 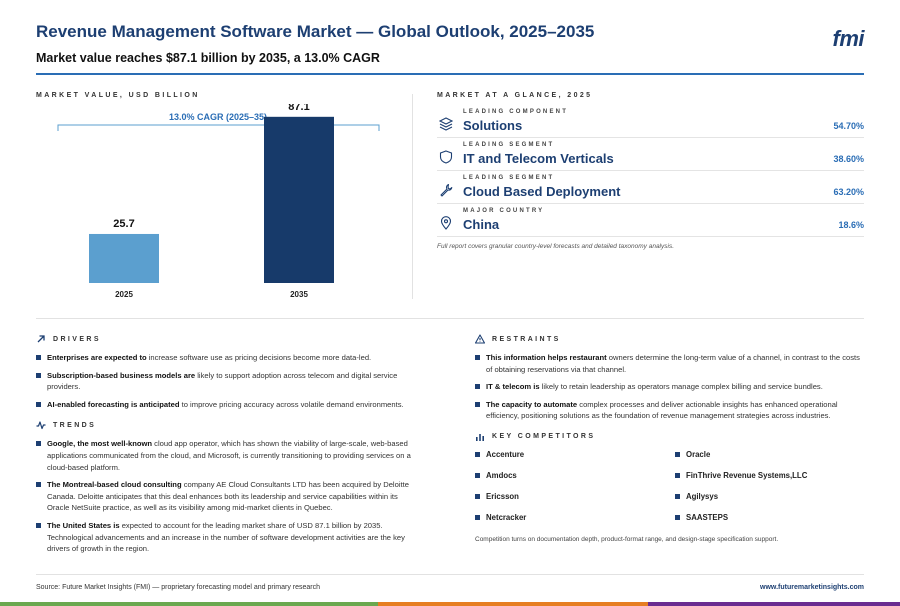 I want to click on panel-divider, so click(x=412, y=196).